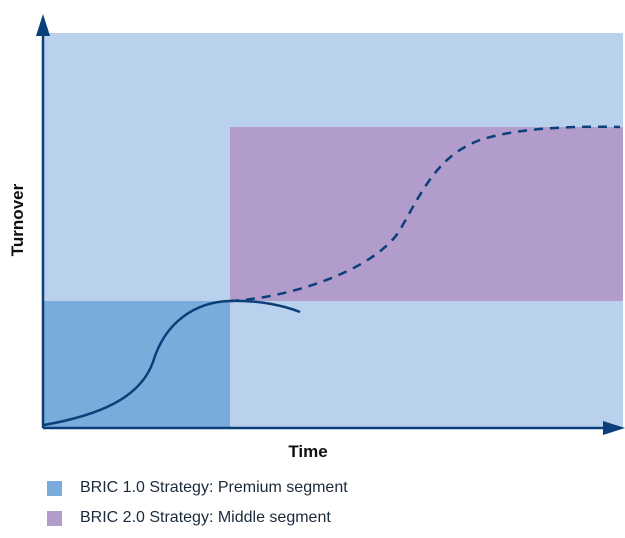 The height and width of the screenshot is (538, 625). Describe the element at coordinates (205, 517) in the screenshot. I see `legend-label-middle: BRIC 2.0 Strategy: Middle segment` at that location.